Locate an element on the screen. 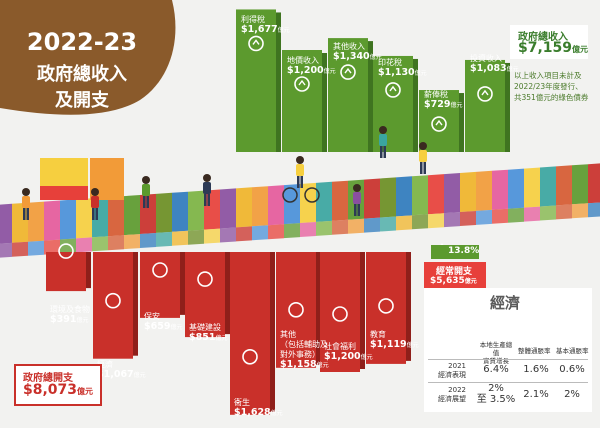 This screenshot has width=600, height=428. revenue-bar-name: 印花稅 is located at coordinates (390, 62).